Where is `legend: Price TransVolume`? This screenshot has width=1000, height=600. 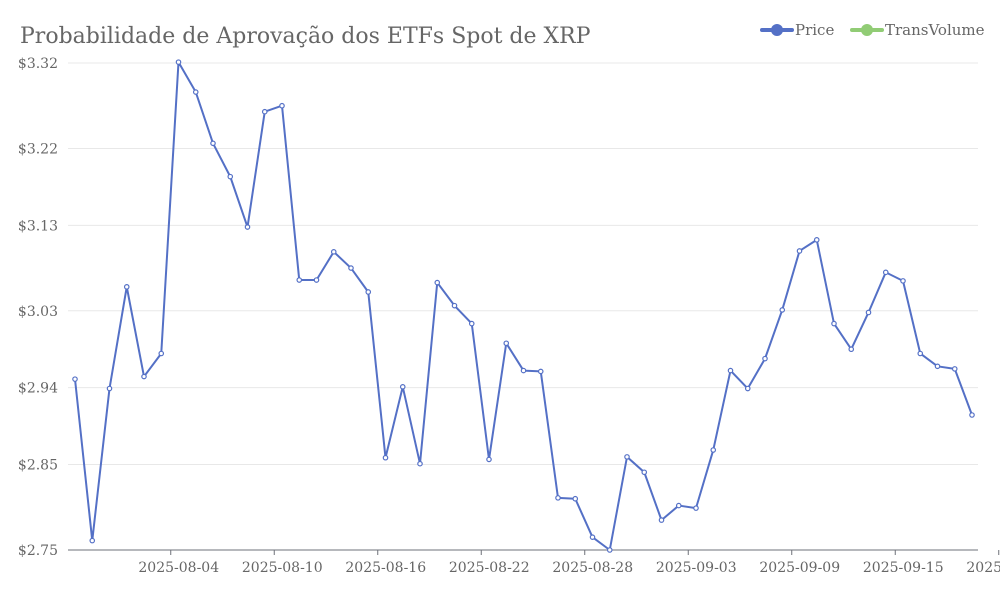
legend: Price TransVolume is located at coordinates (872, 30).